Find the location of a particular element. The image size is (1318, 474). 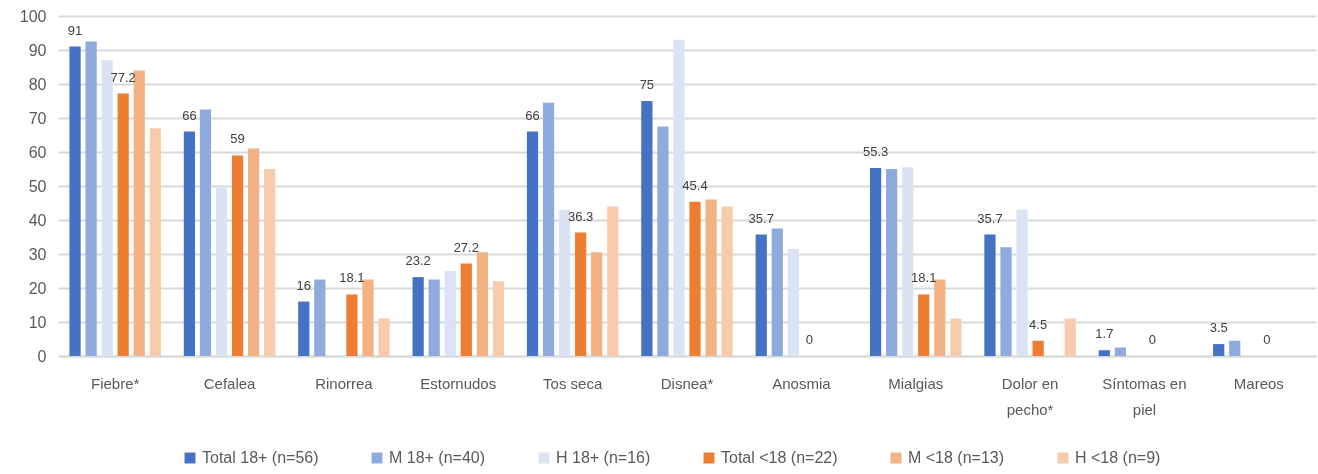

legend-label: H 18+ (n=16) is located at coordinates (603, 457).